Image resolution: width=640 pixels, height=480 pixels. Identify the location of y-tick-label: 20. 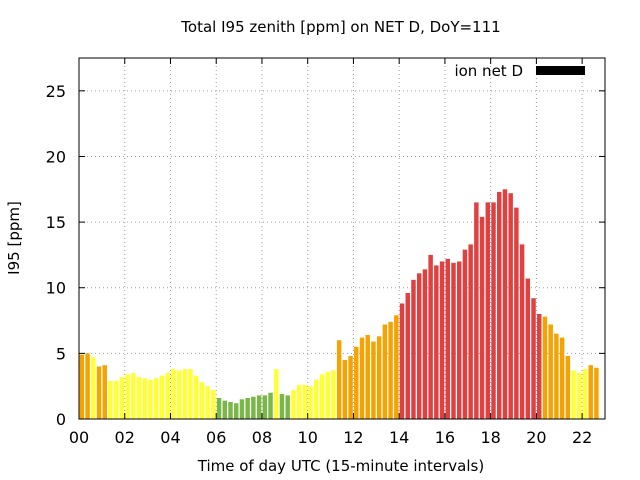
(56, 156).